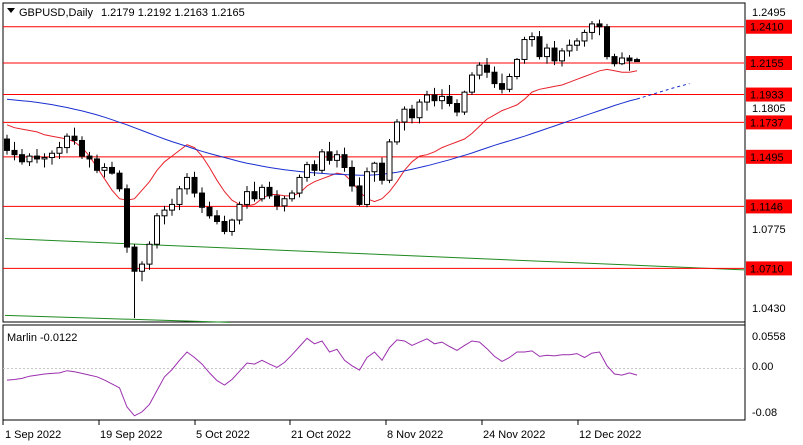 Image resolution: width=803 pixels, height=445 pixels. Describe the element at coordinates (766, 207) in the screenshot. I see `level-badge-label: 1.1146` at that location.